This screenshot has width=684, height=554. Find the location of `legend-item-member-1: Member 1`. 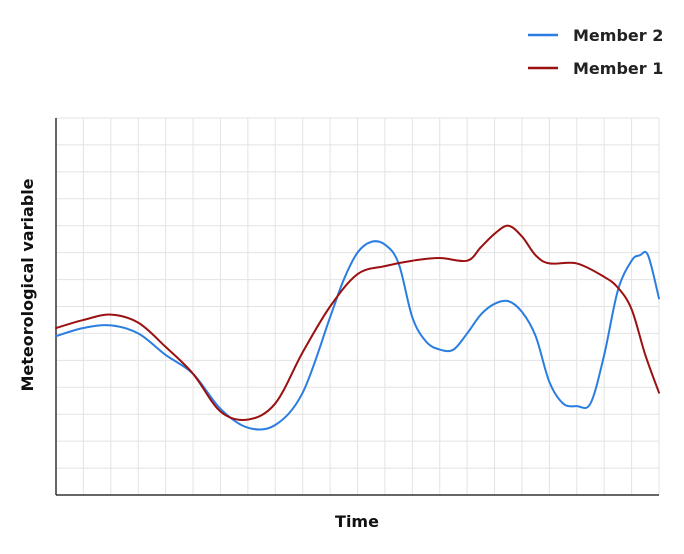

legend-item-member-1: Member 1 is located at coordinates (595, 68).